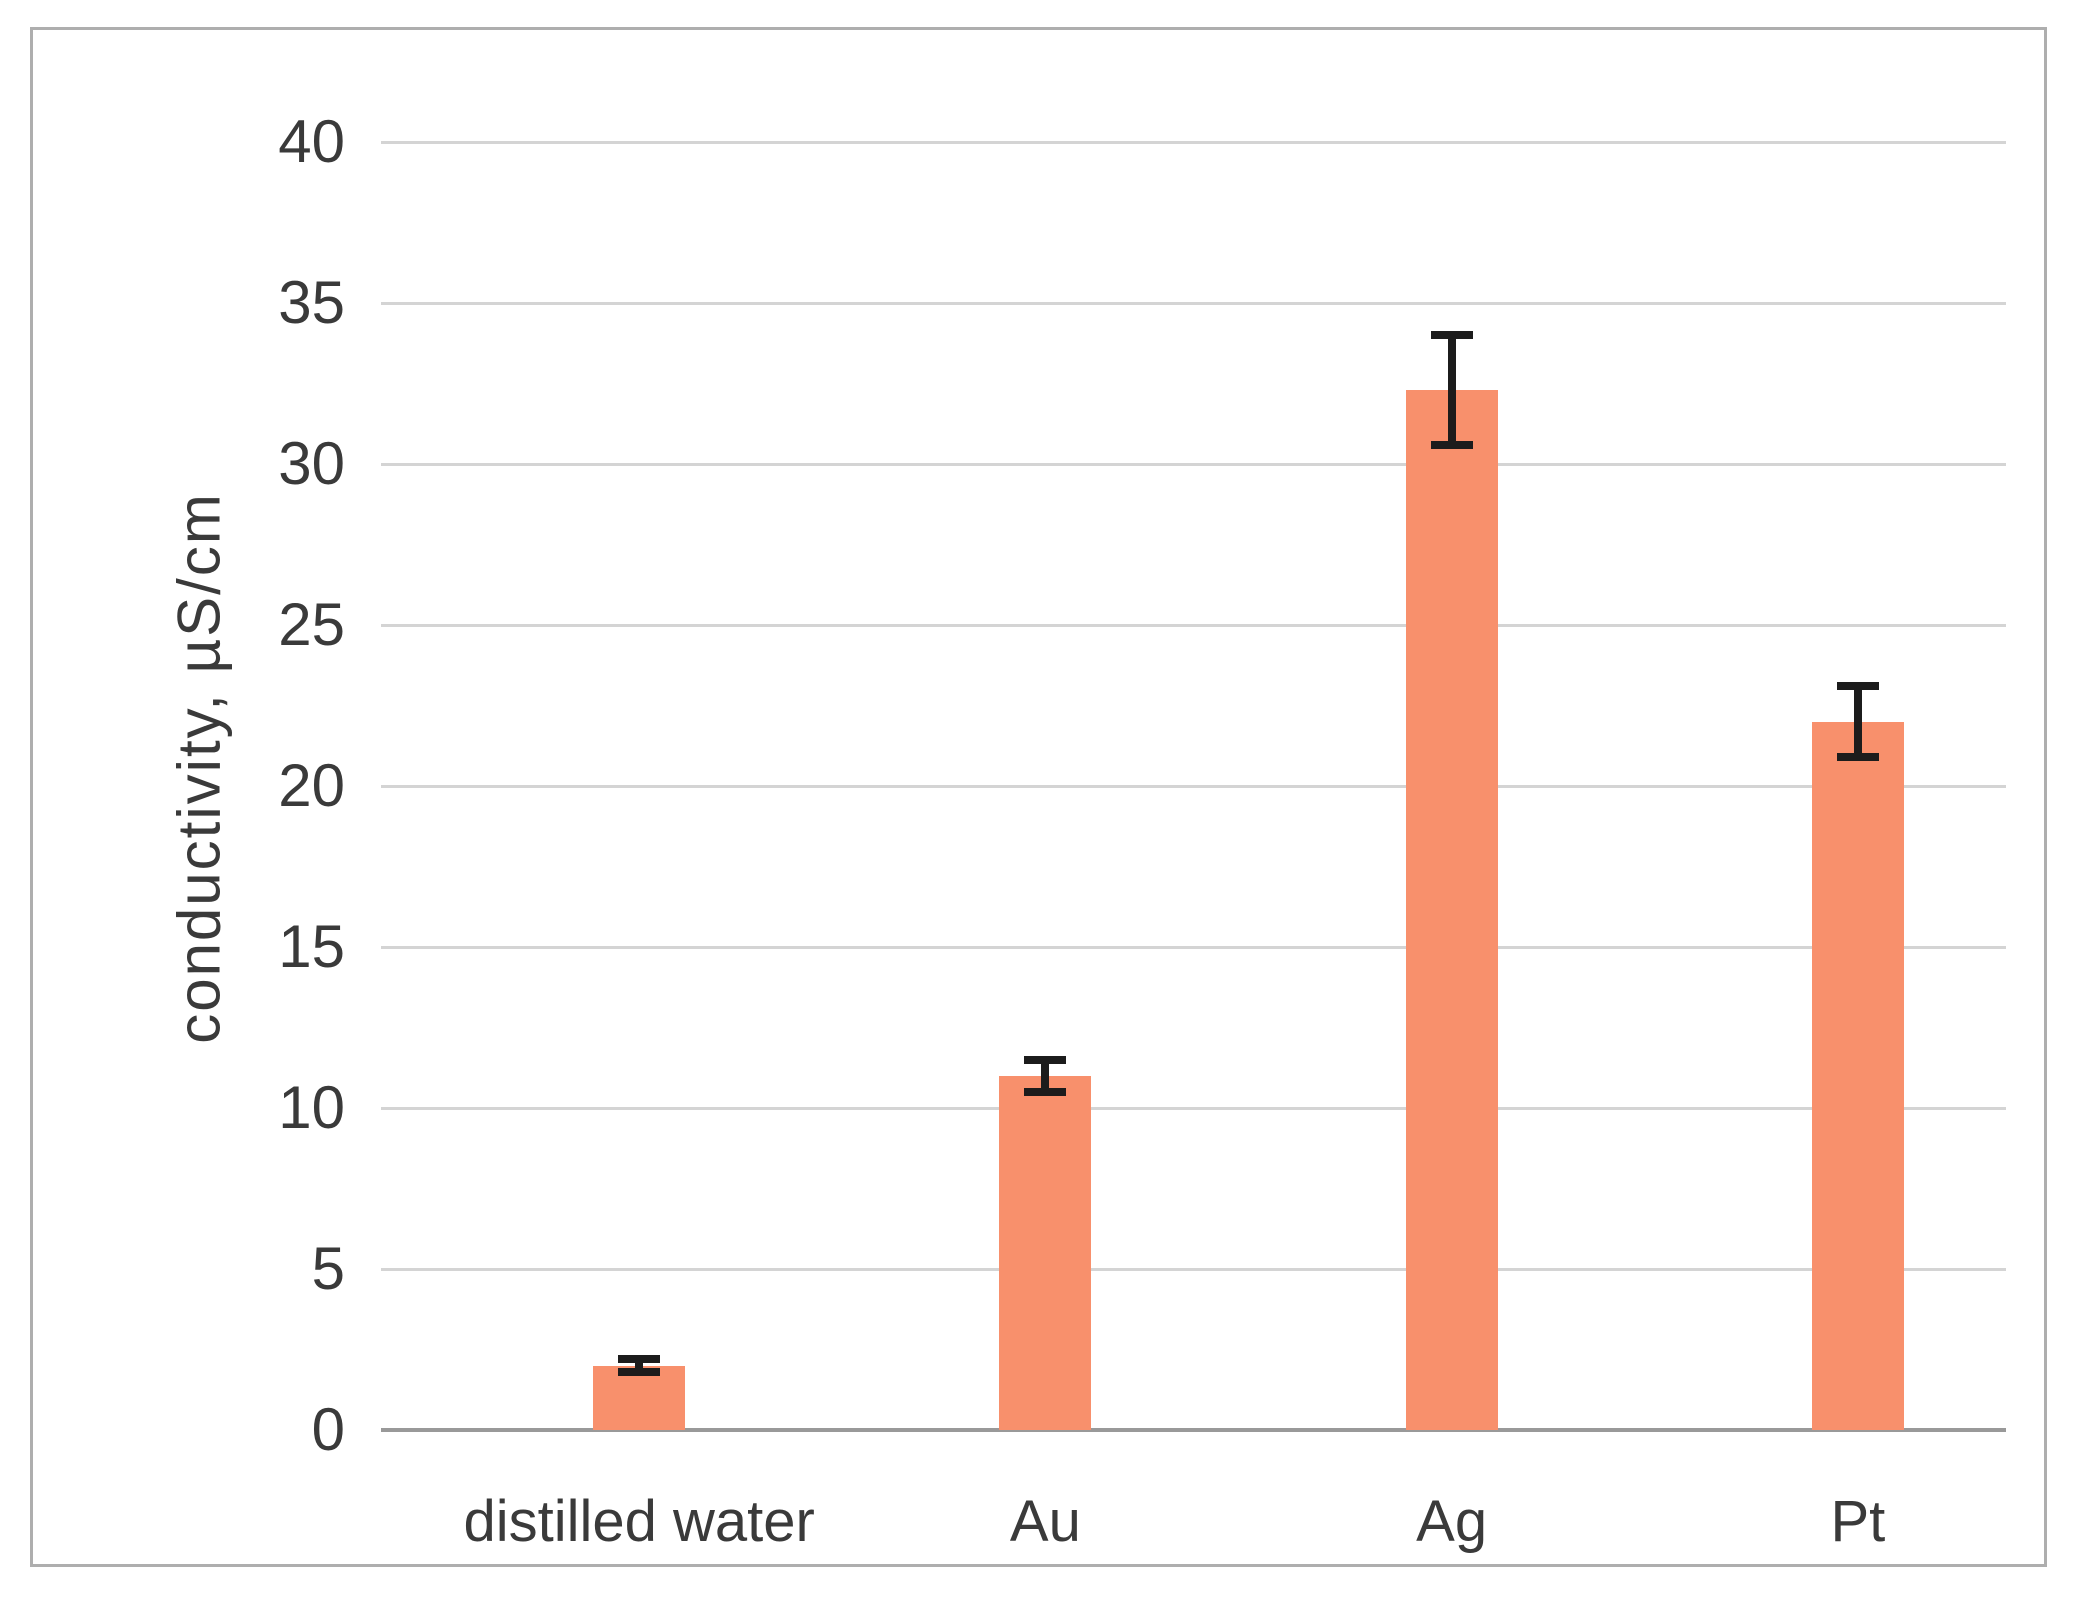 The width and height of the screenshot is (2076, 1599). Describe the element at coordinates (1045, 1252) in the screenshot. I see `bar-au` at that location.